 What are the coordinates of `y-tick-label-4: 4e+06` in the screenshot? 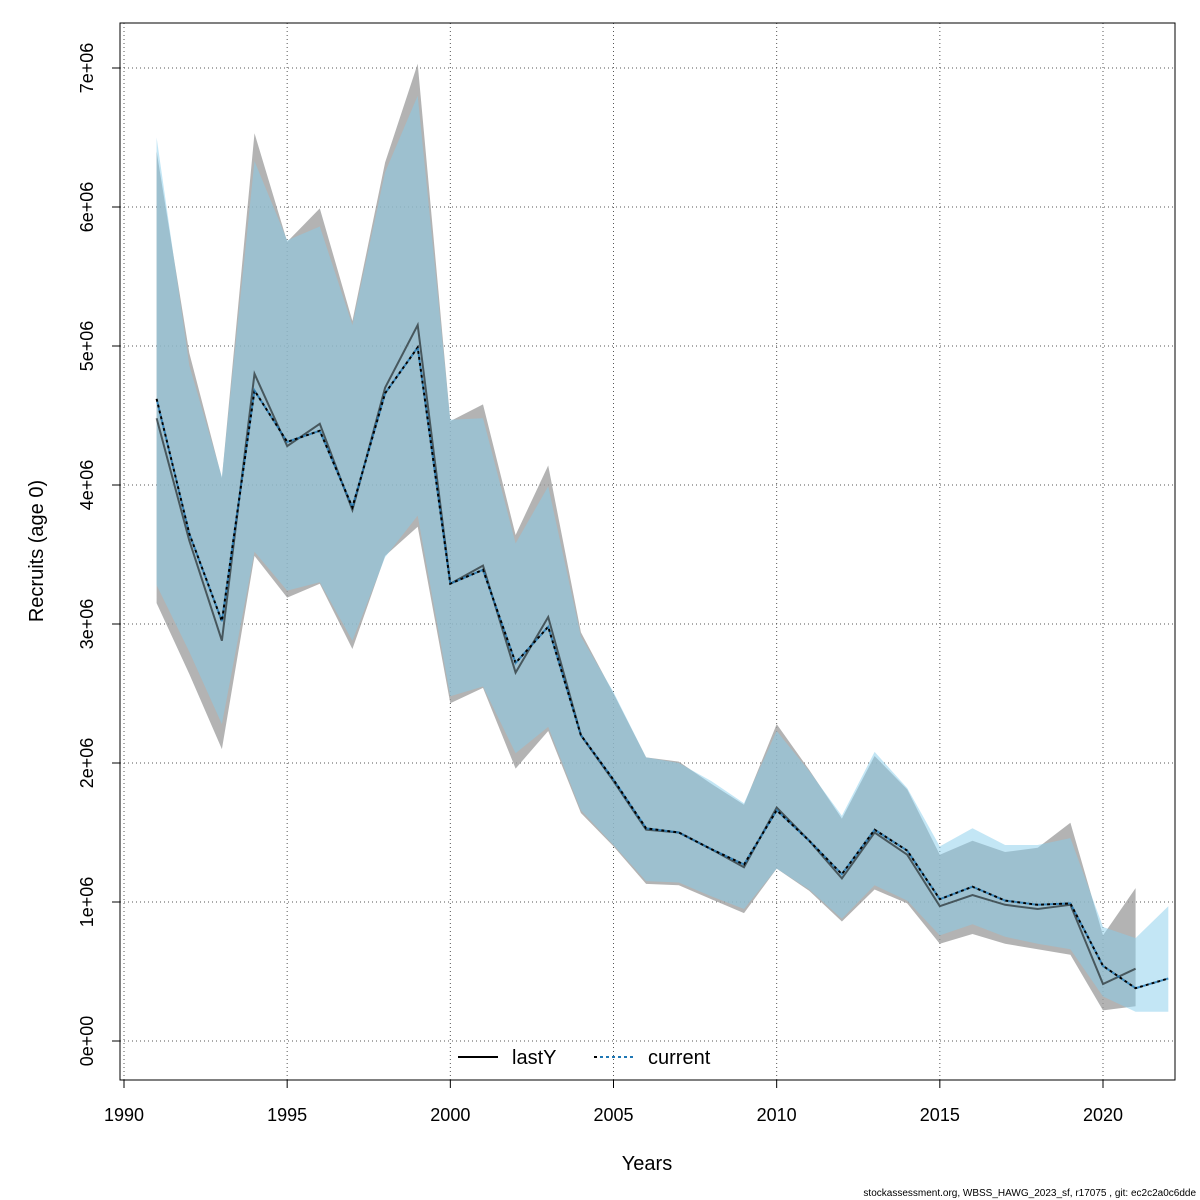 It's located at (87, 485).